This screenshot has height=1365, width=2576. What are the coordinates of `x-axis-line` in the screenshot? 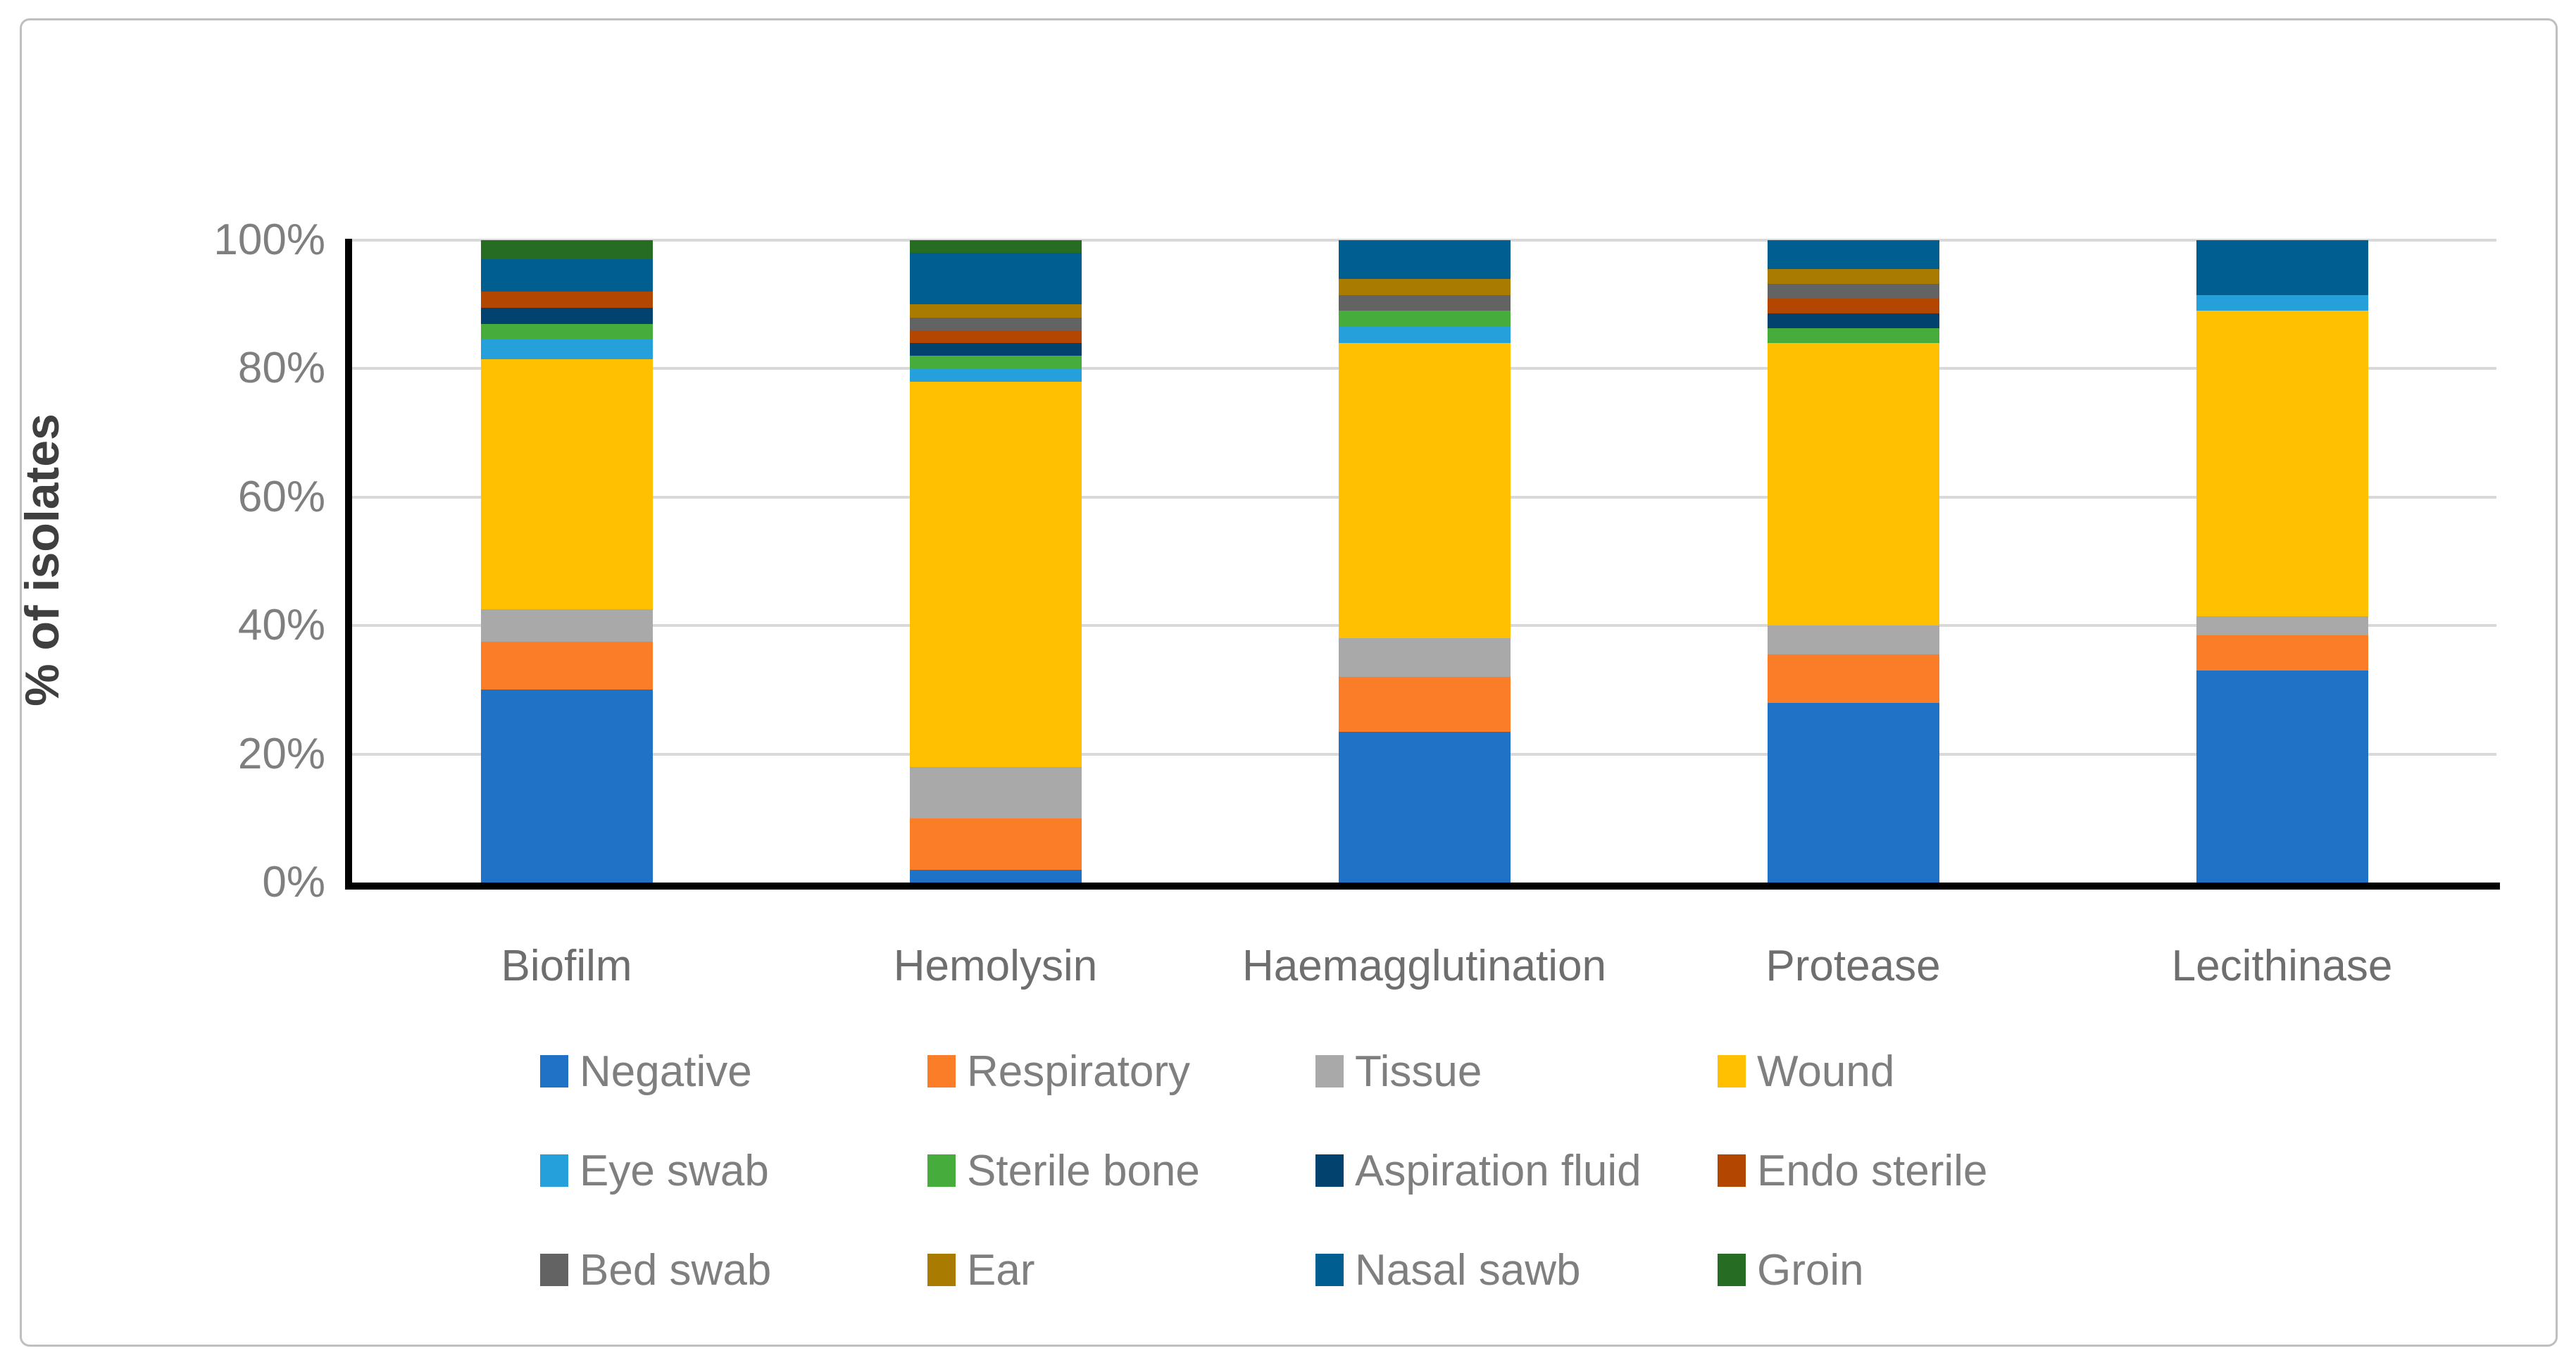 It's located at (1422, 887).